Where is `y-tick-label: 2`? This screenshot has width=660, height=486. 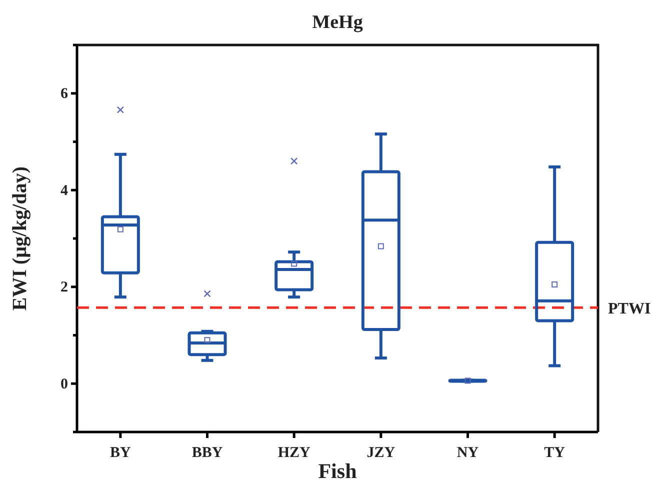 y-tick-label: 2 is located at coordinates (64, 288).